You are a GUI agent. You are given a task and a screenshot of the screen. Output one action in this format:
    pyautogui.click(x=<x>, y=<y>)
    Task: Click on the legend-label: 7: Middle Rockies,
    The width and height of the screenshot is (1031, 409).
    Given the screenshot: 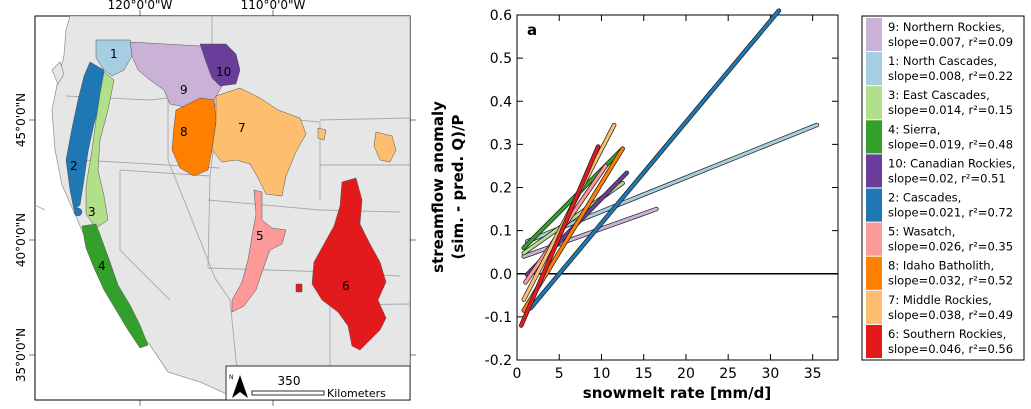 What is the action you would take?
    pyautogui.click(x=940, y=300)
    